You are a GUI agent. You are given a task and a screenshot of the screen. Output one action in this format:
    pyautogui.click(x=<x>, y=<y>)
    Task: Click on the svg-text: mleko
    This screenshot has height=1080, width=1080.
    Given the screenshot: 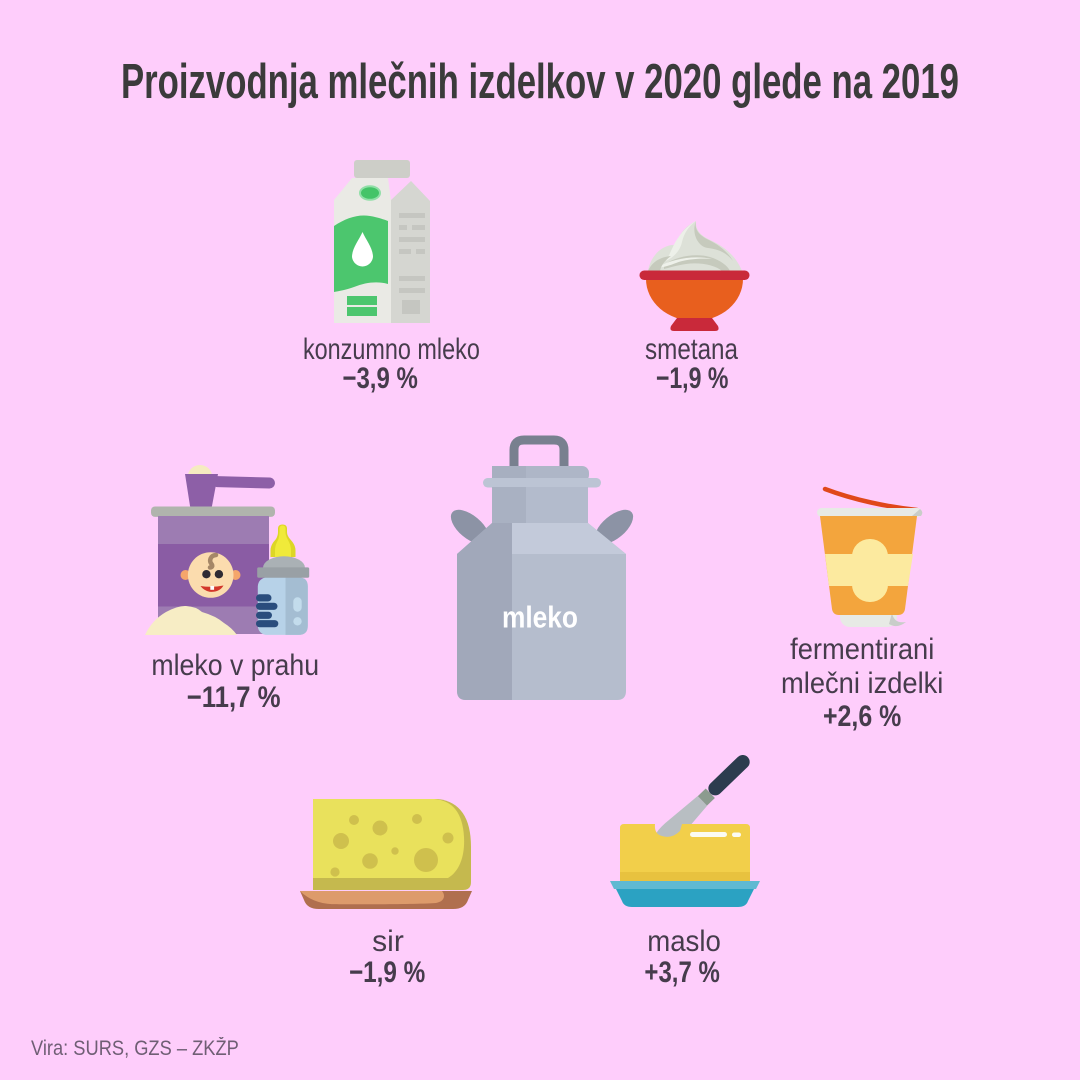 What is the action you would take?
    pyautogui.click(x=540, y=617)
    